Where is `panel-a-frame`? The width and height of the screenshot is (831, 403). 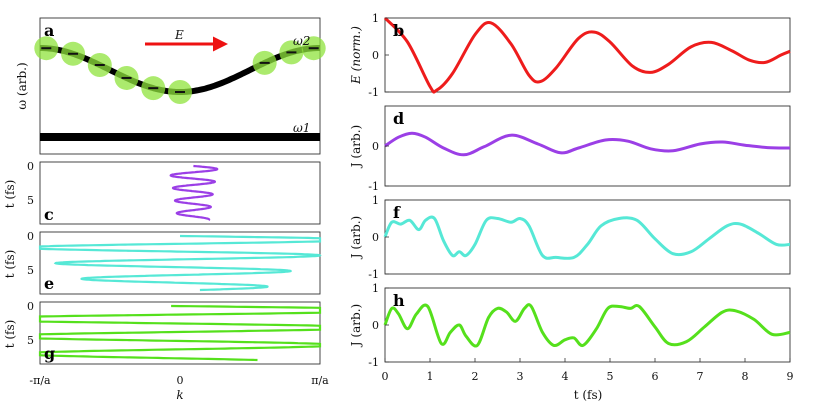
panel-a-frame is located at coordinates (180, 86).